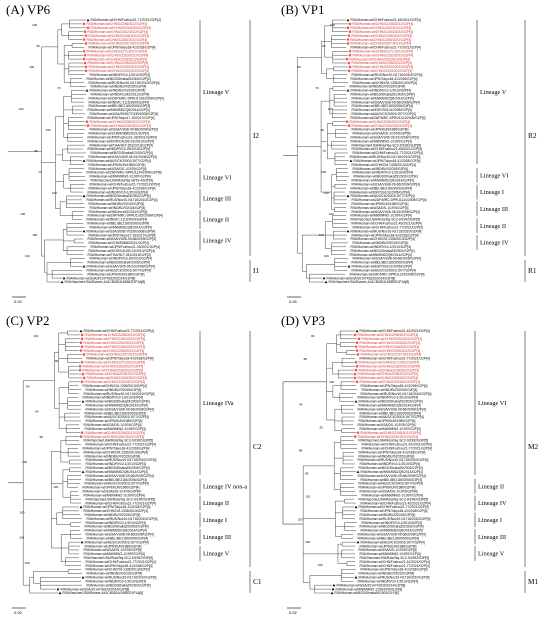 This screenshot has width=550, height=622. I want to click on study-strain-label: RVA/Human-wt/CHN/G2271/2022/G2P[4], so click(117, 51).